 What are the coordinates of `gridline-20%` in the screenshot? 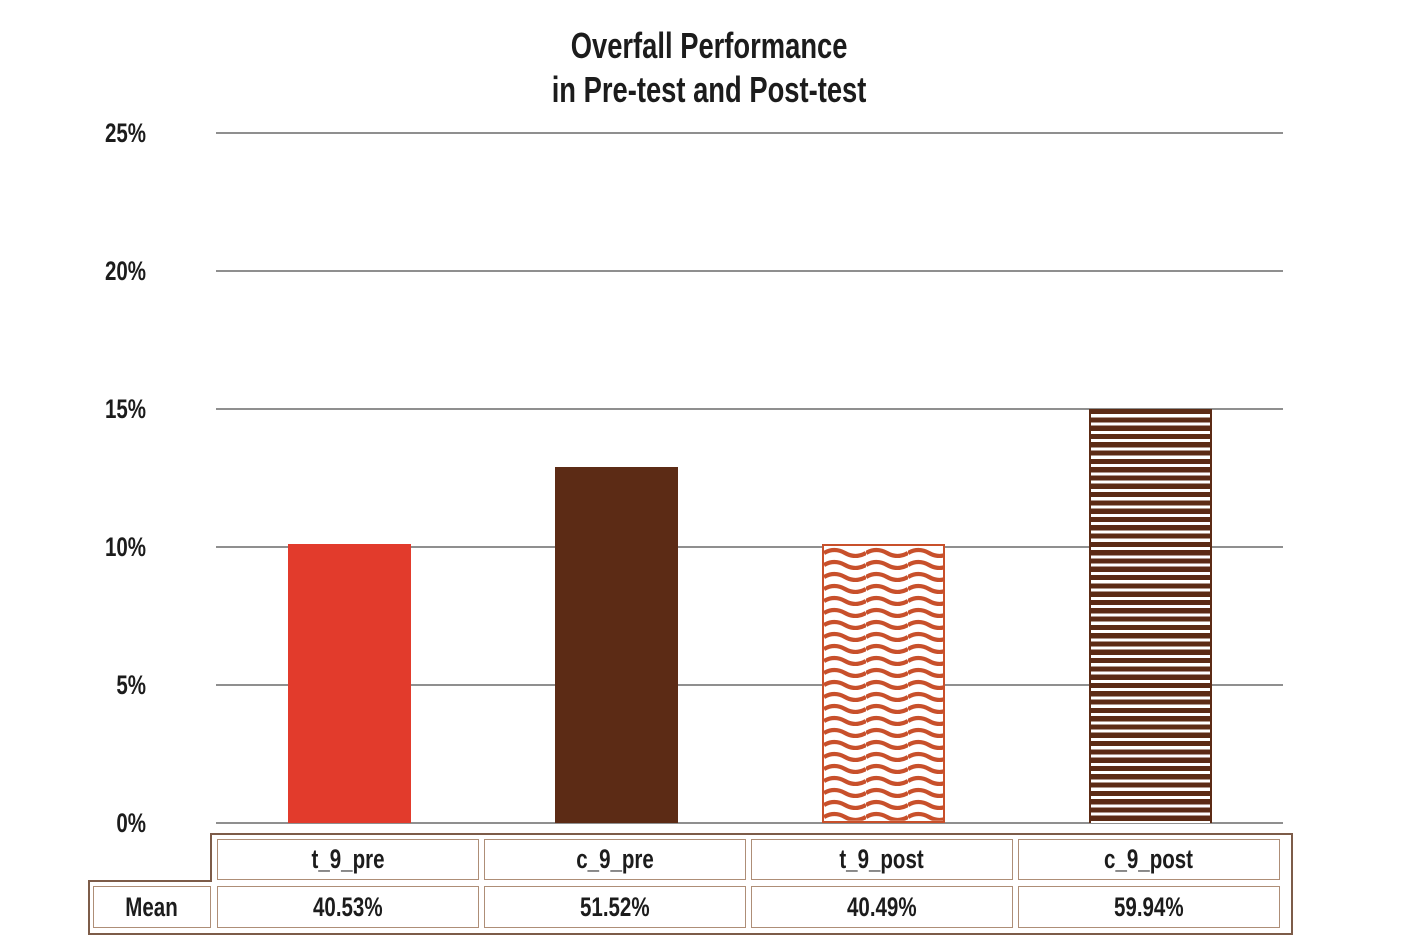 It's located at (749, 271).